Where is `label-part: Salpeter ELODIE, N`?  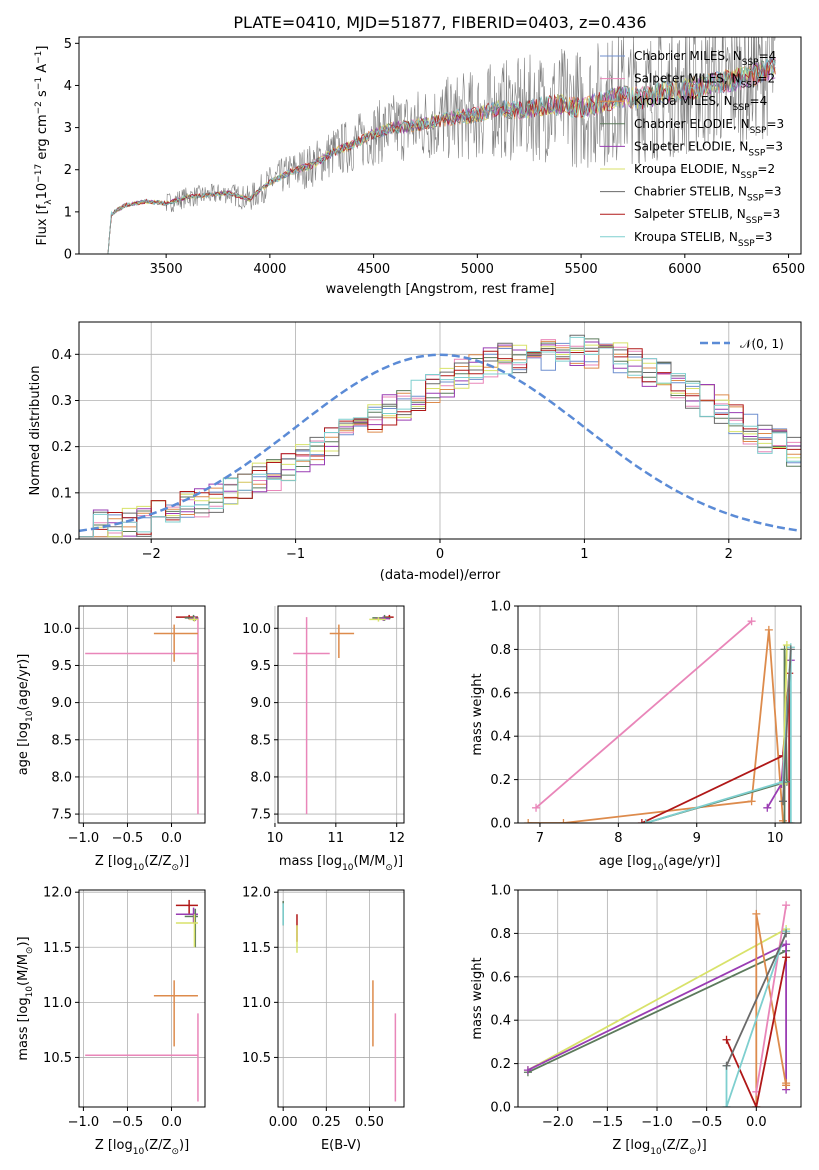 label-part: Salpeter ELODIE, N is located at coordinates (691, 146).